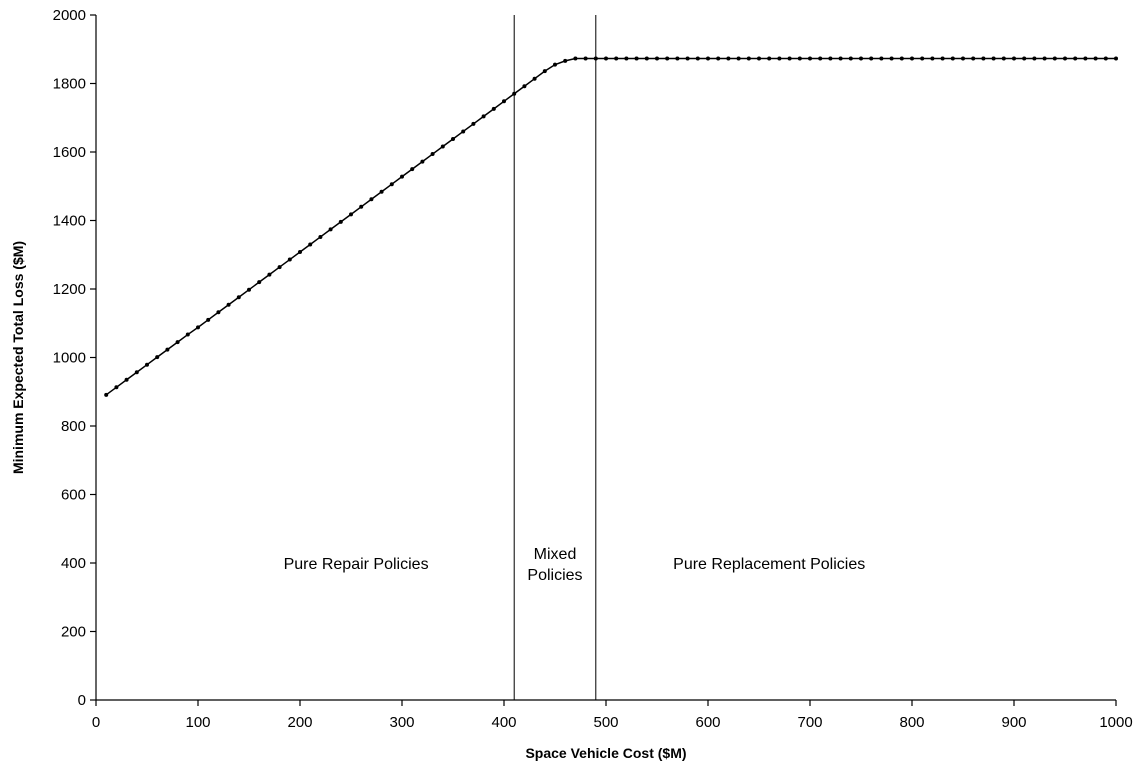 This screenshot has width=1141, height=771. What do you see at coordinates (73, 426) in the screenshot?
I see `y-tick-label: 800` at bounding box center [73, 426].